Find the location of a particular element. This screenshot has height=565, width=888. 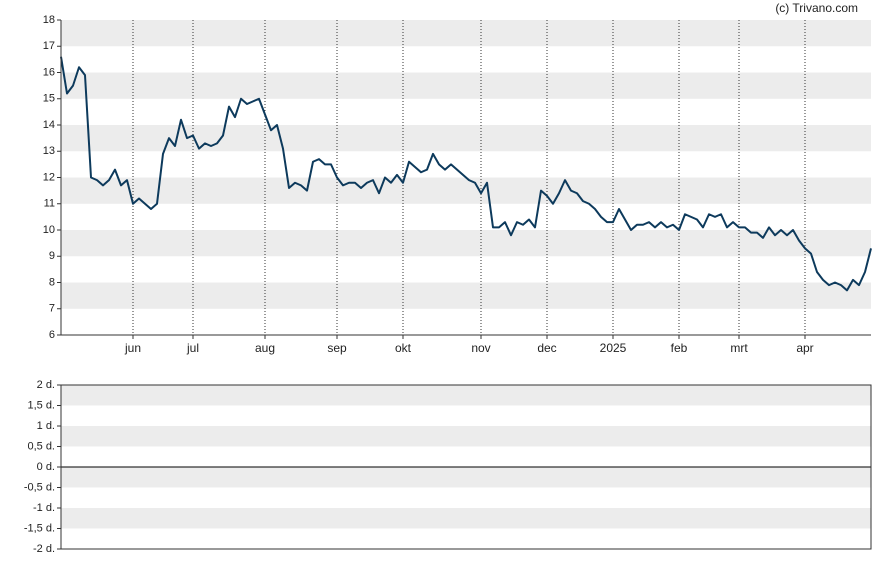

y-tick-label: 18 is located at coordinates (49, 20).